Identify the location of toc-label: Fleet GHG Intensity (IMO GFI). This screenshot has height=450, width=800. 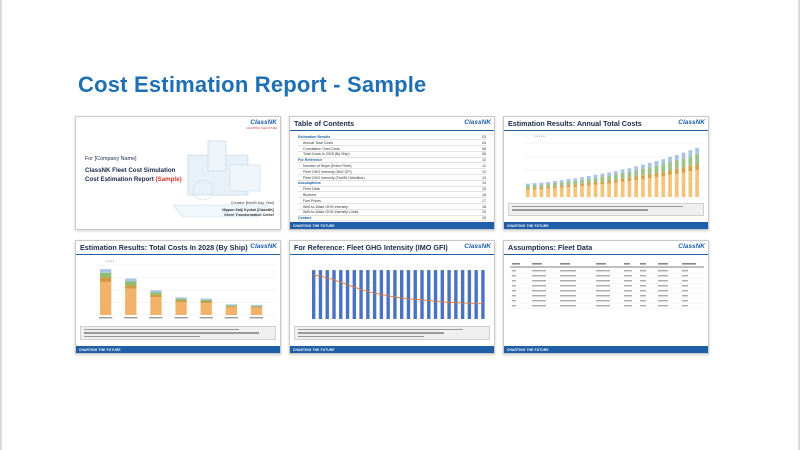
(327, 171).